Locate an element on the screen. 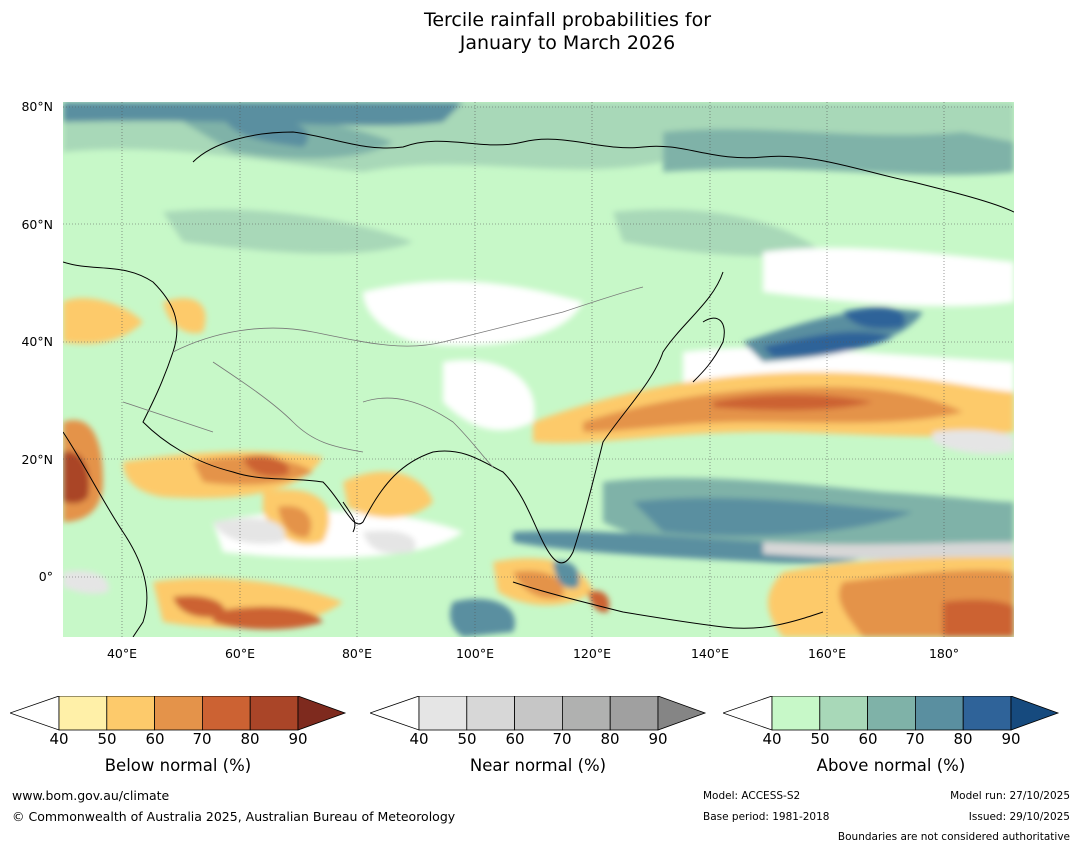 Image resolution: width=1081 pixels, height=850 pixels. colorbar-near-swatches is located at coordinates (537, 713).